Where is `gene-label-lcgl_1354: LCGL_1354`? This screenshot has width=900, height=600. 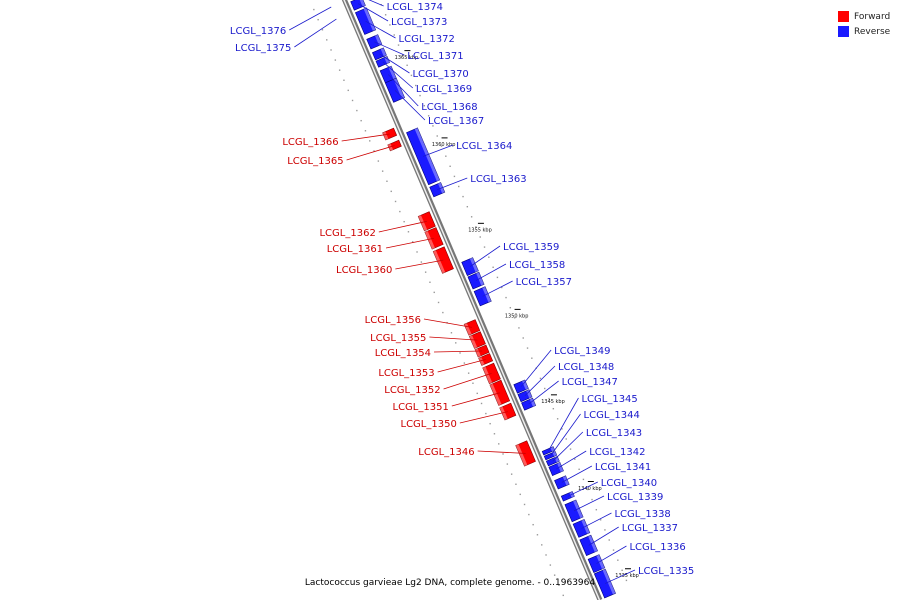 gene-label-lcgl_1354: LCGL_1354 is located at coordinates (403, 353).